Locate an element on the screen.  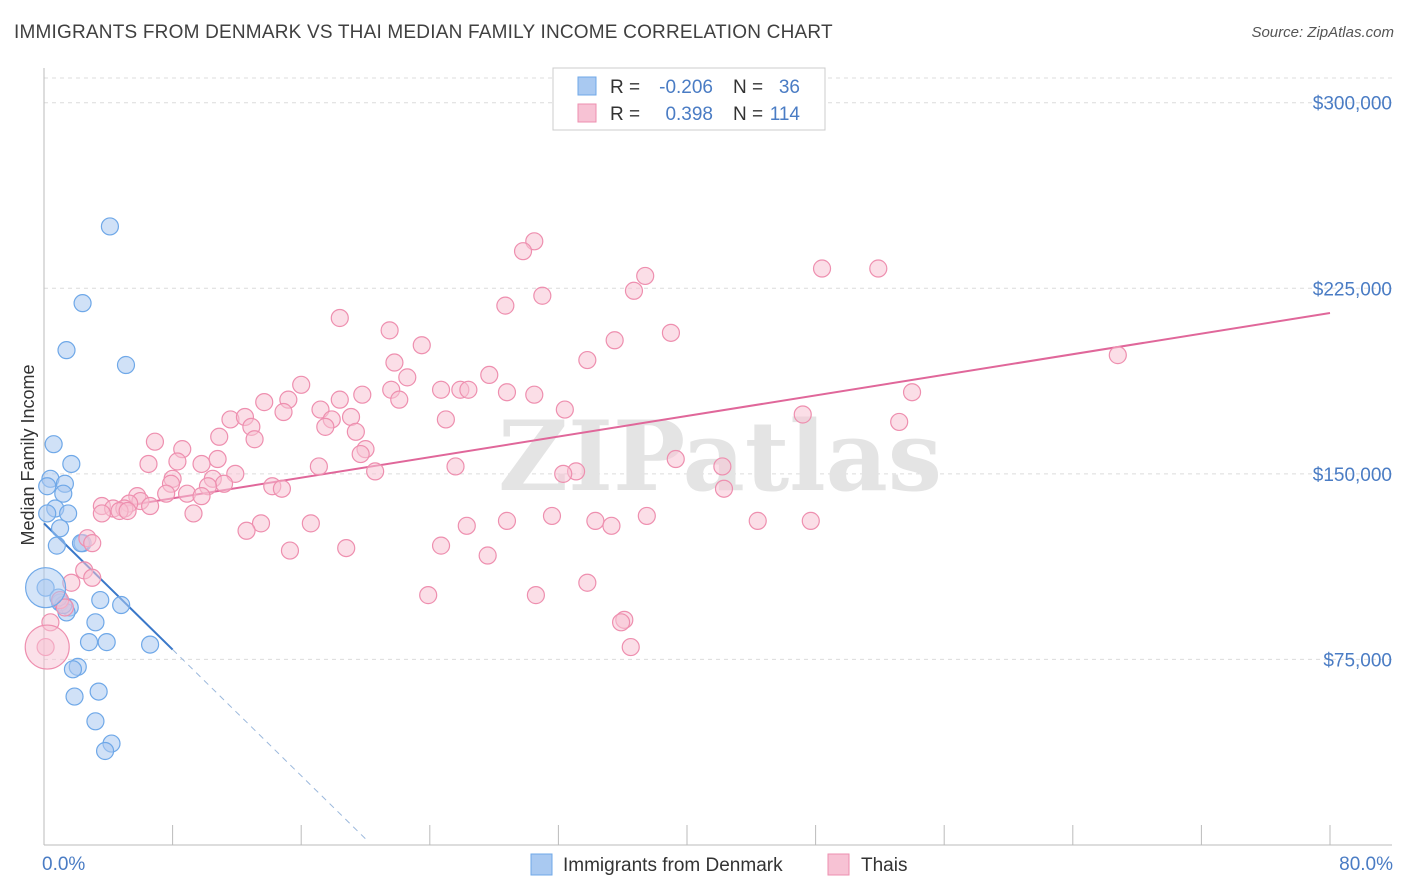
y-tick-label-0: $75,000 is located at coordinates (1357, 660).